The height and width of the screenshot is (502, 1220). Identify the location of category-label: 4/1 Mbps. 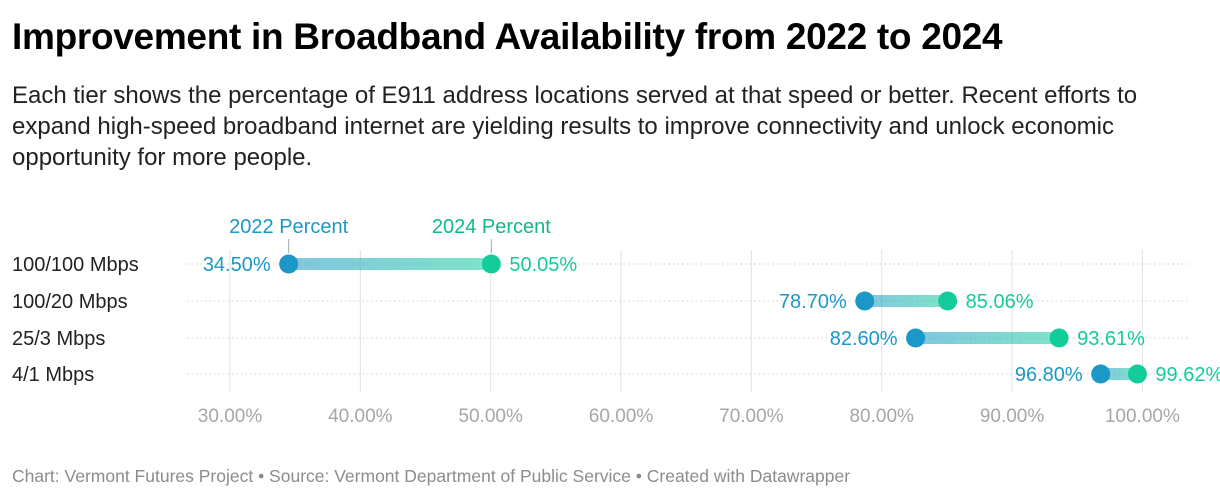
(53, 375).